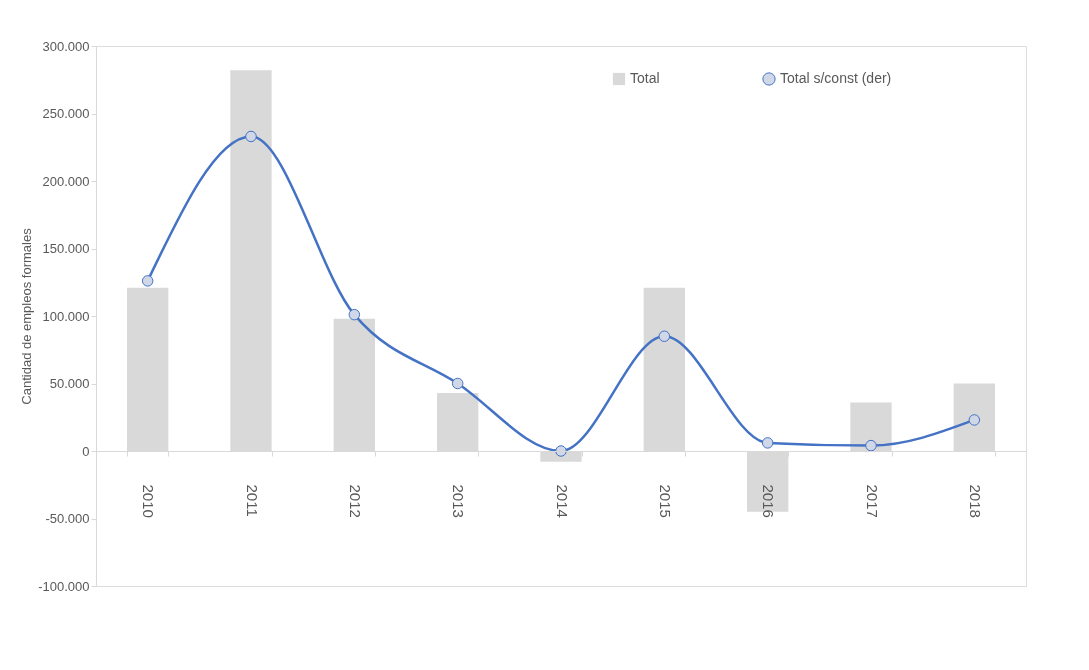 The height and width of the screenshot is (670, 1089). I want to click on x-tick-label: 2016, so click(769, 501).